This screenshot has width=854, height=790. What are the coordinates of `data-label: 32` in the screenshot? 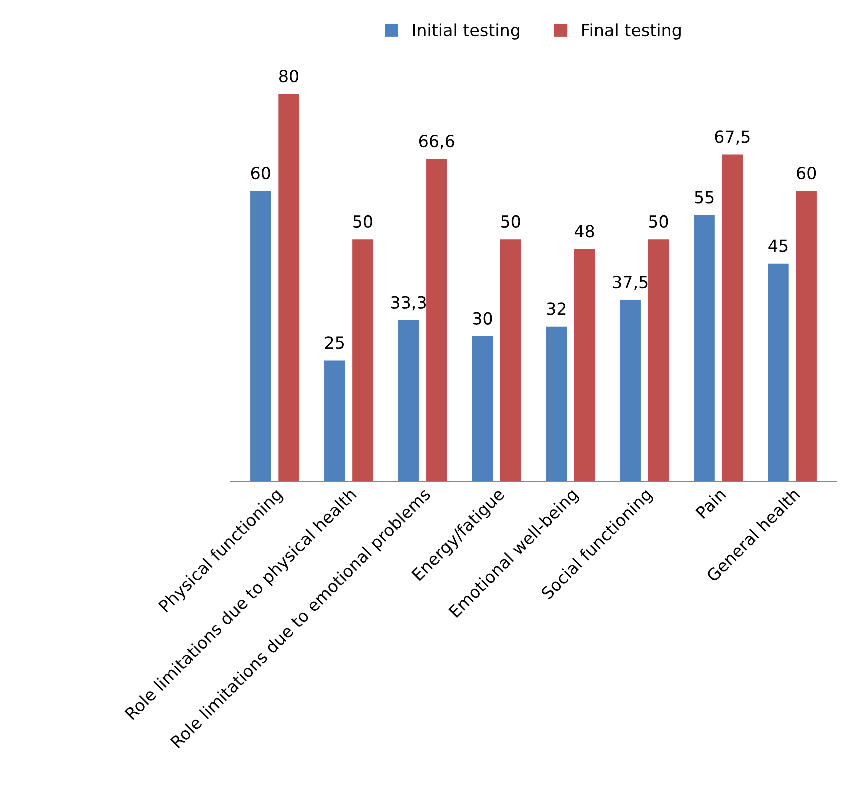 It's located at (556, 309).